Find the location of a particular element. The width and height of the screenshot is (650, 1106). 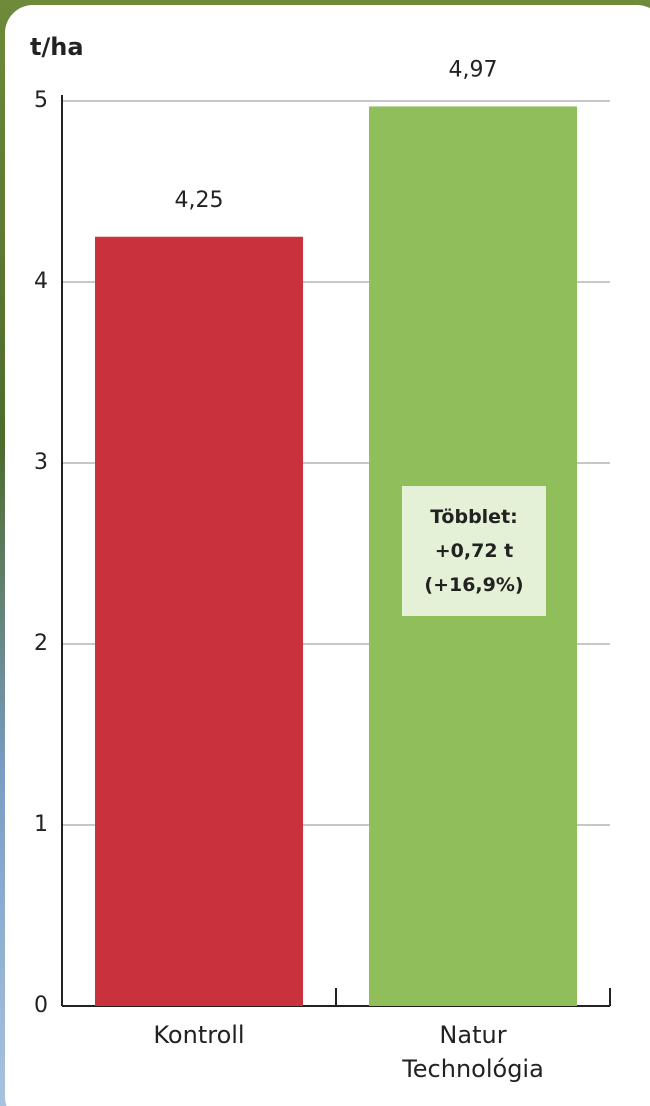

y-axis-label: t/ha is located at coordinates (57, 47).